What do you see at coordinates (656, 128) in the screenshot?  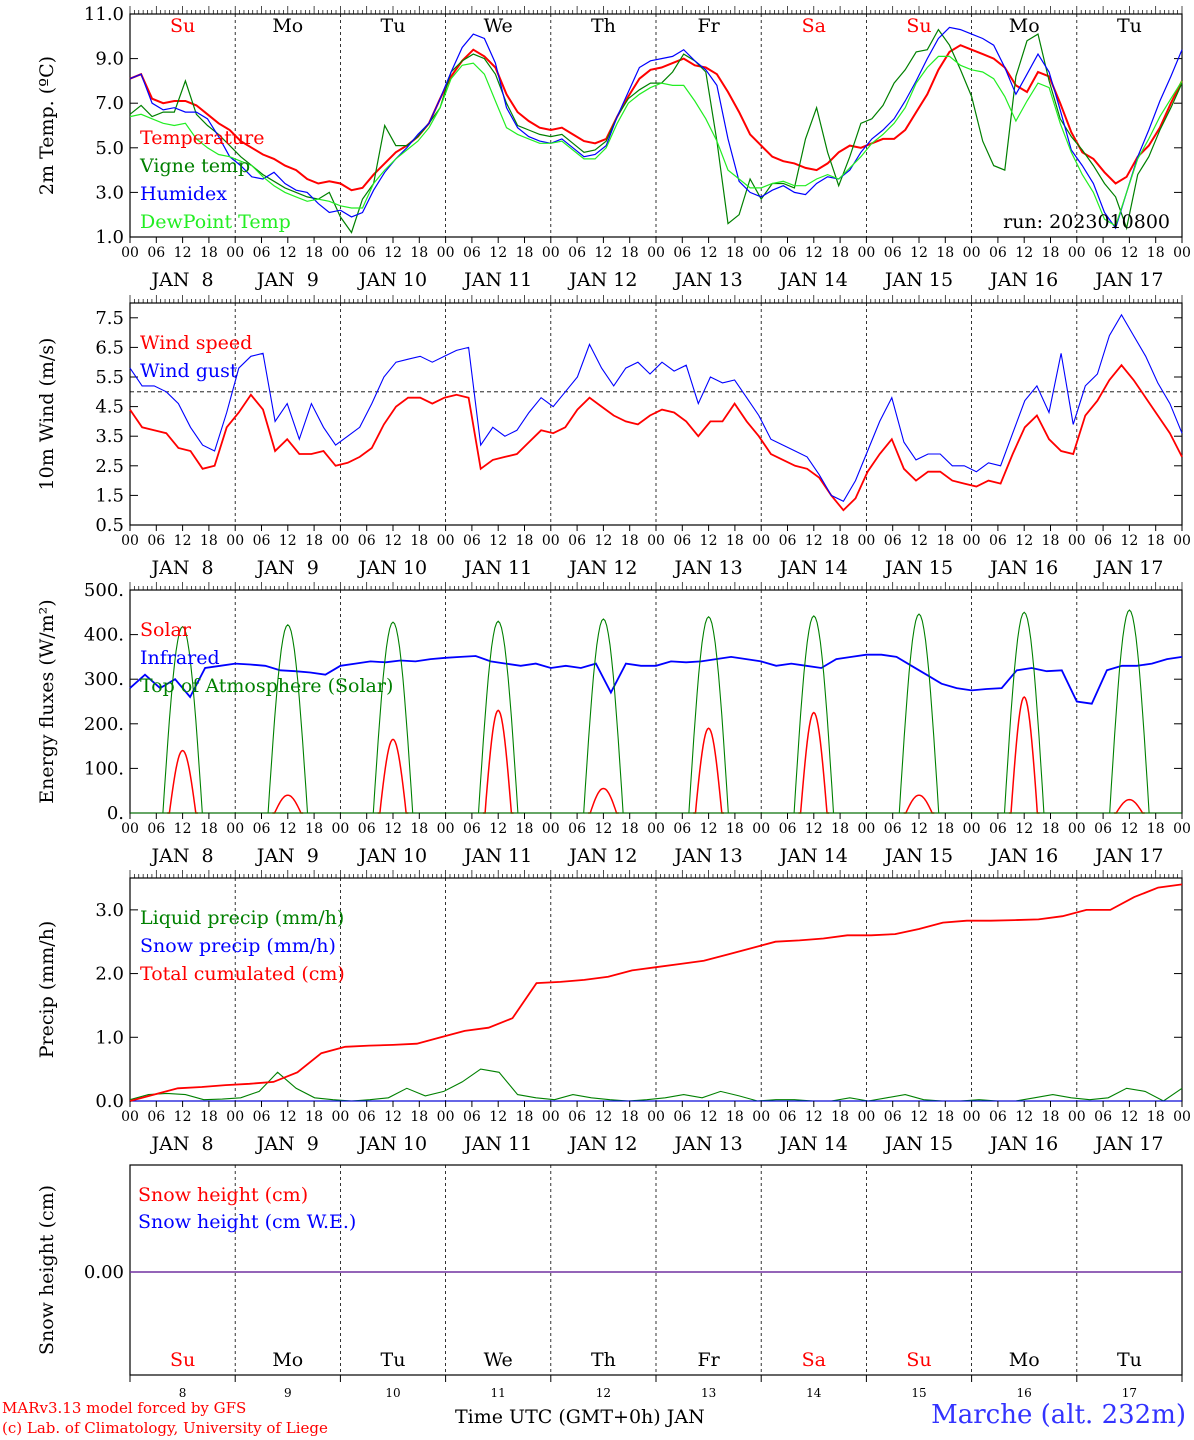 I see `series-humidex` at bounding box center [656, 128].